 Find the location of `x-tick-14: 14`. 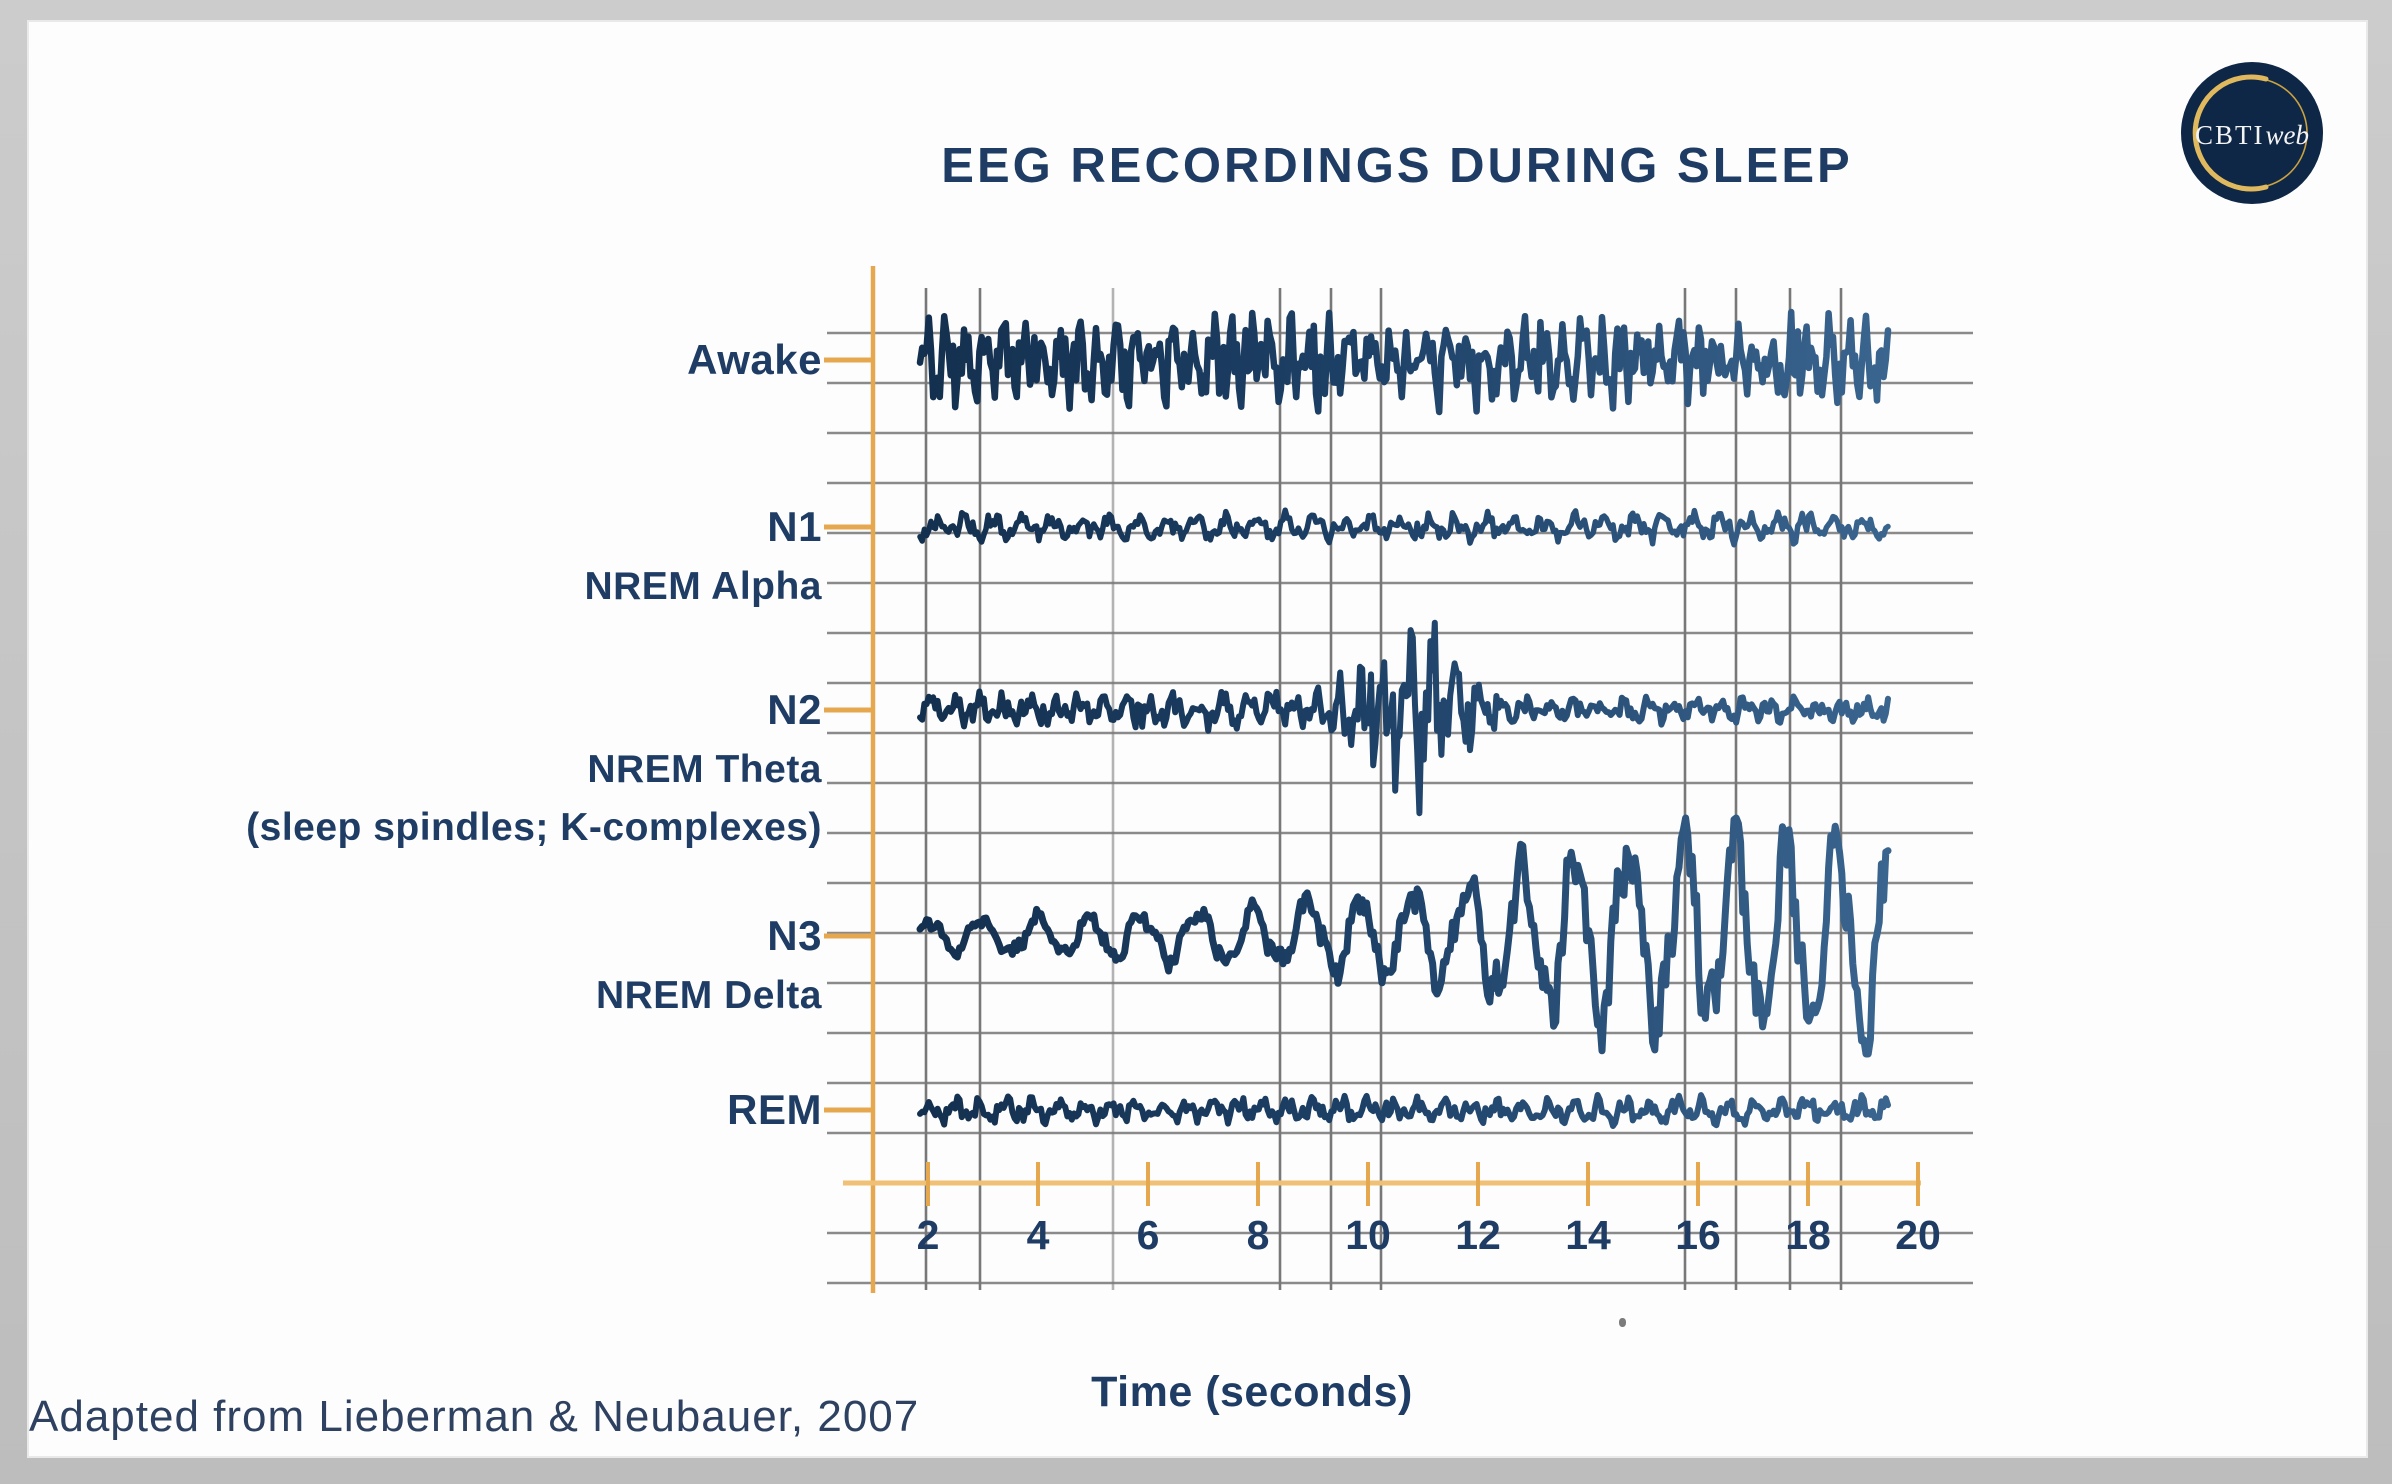

x-tick-14: 14 is located at coordinates (1588, 1235).